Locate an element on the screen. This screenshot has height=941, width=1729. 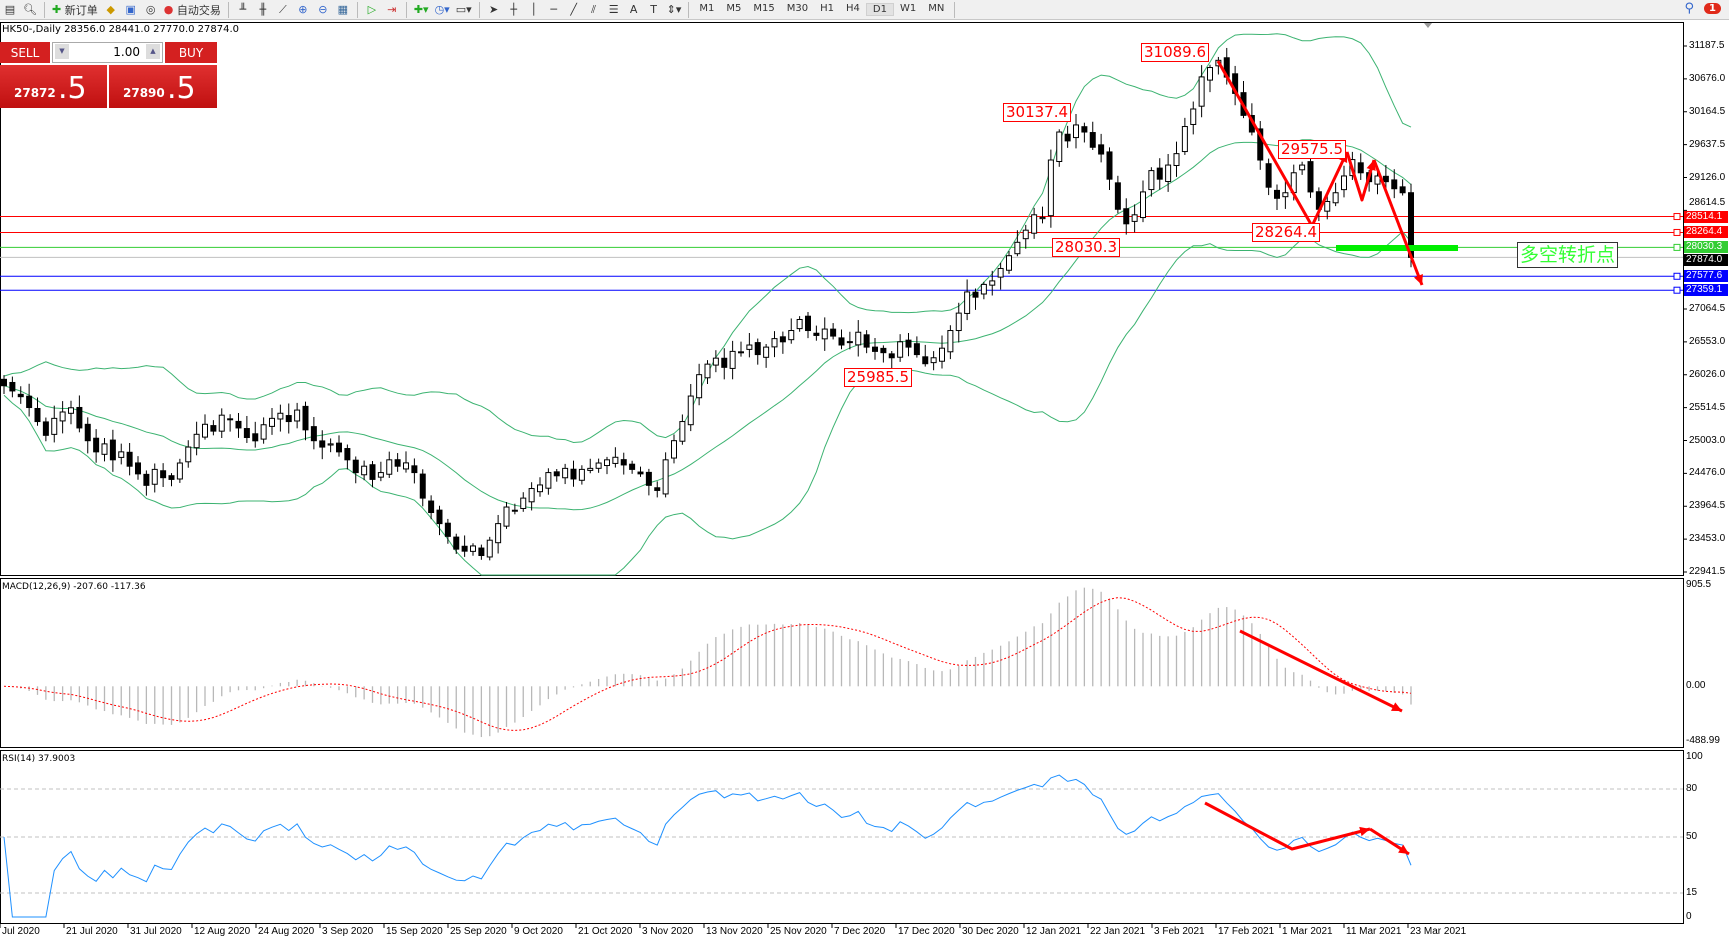
fibonacci-icon: ☰ is located at coordinates (613, 9).